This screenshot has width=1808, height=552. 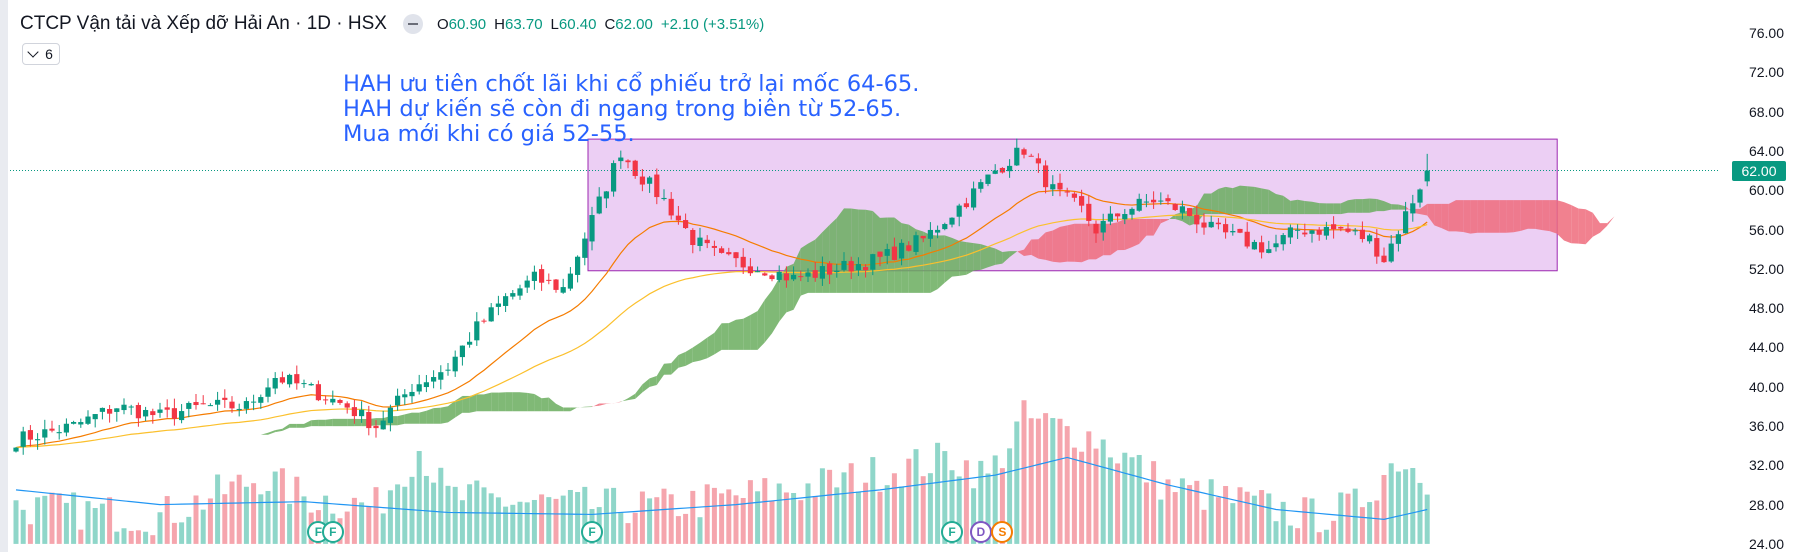 What do you see at coordinates (1002, 532) in the screenshot?
I see `split-event-icon: S` at bounding box center [1002, 532].